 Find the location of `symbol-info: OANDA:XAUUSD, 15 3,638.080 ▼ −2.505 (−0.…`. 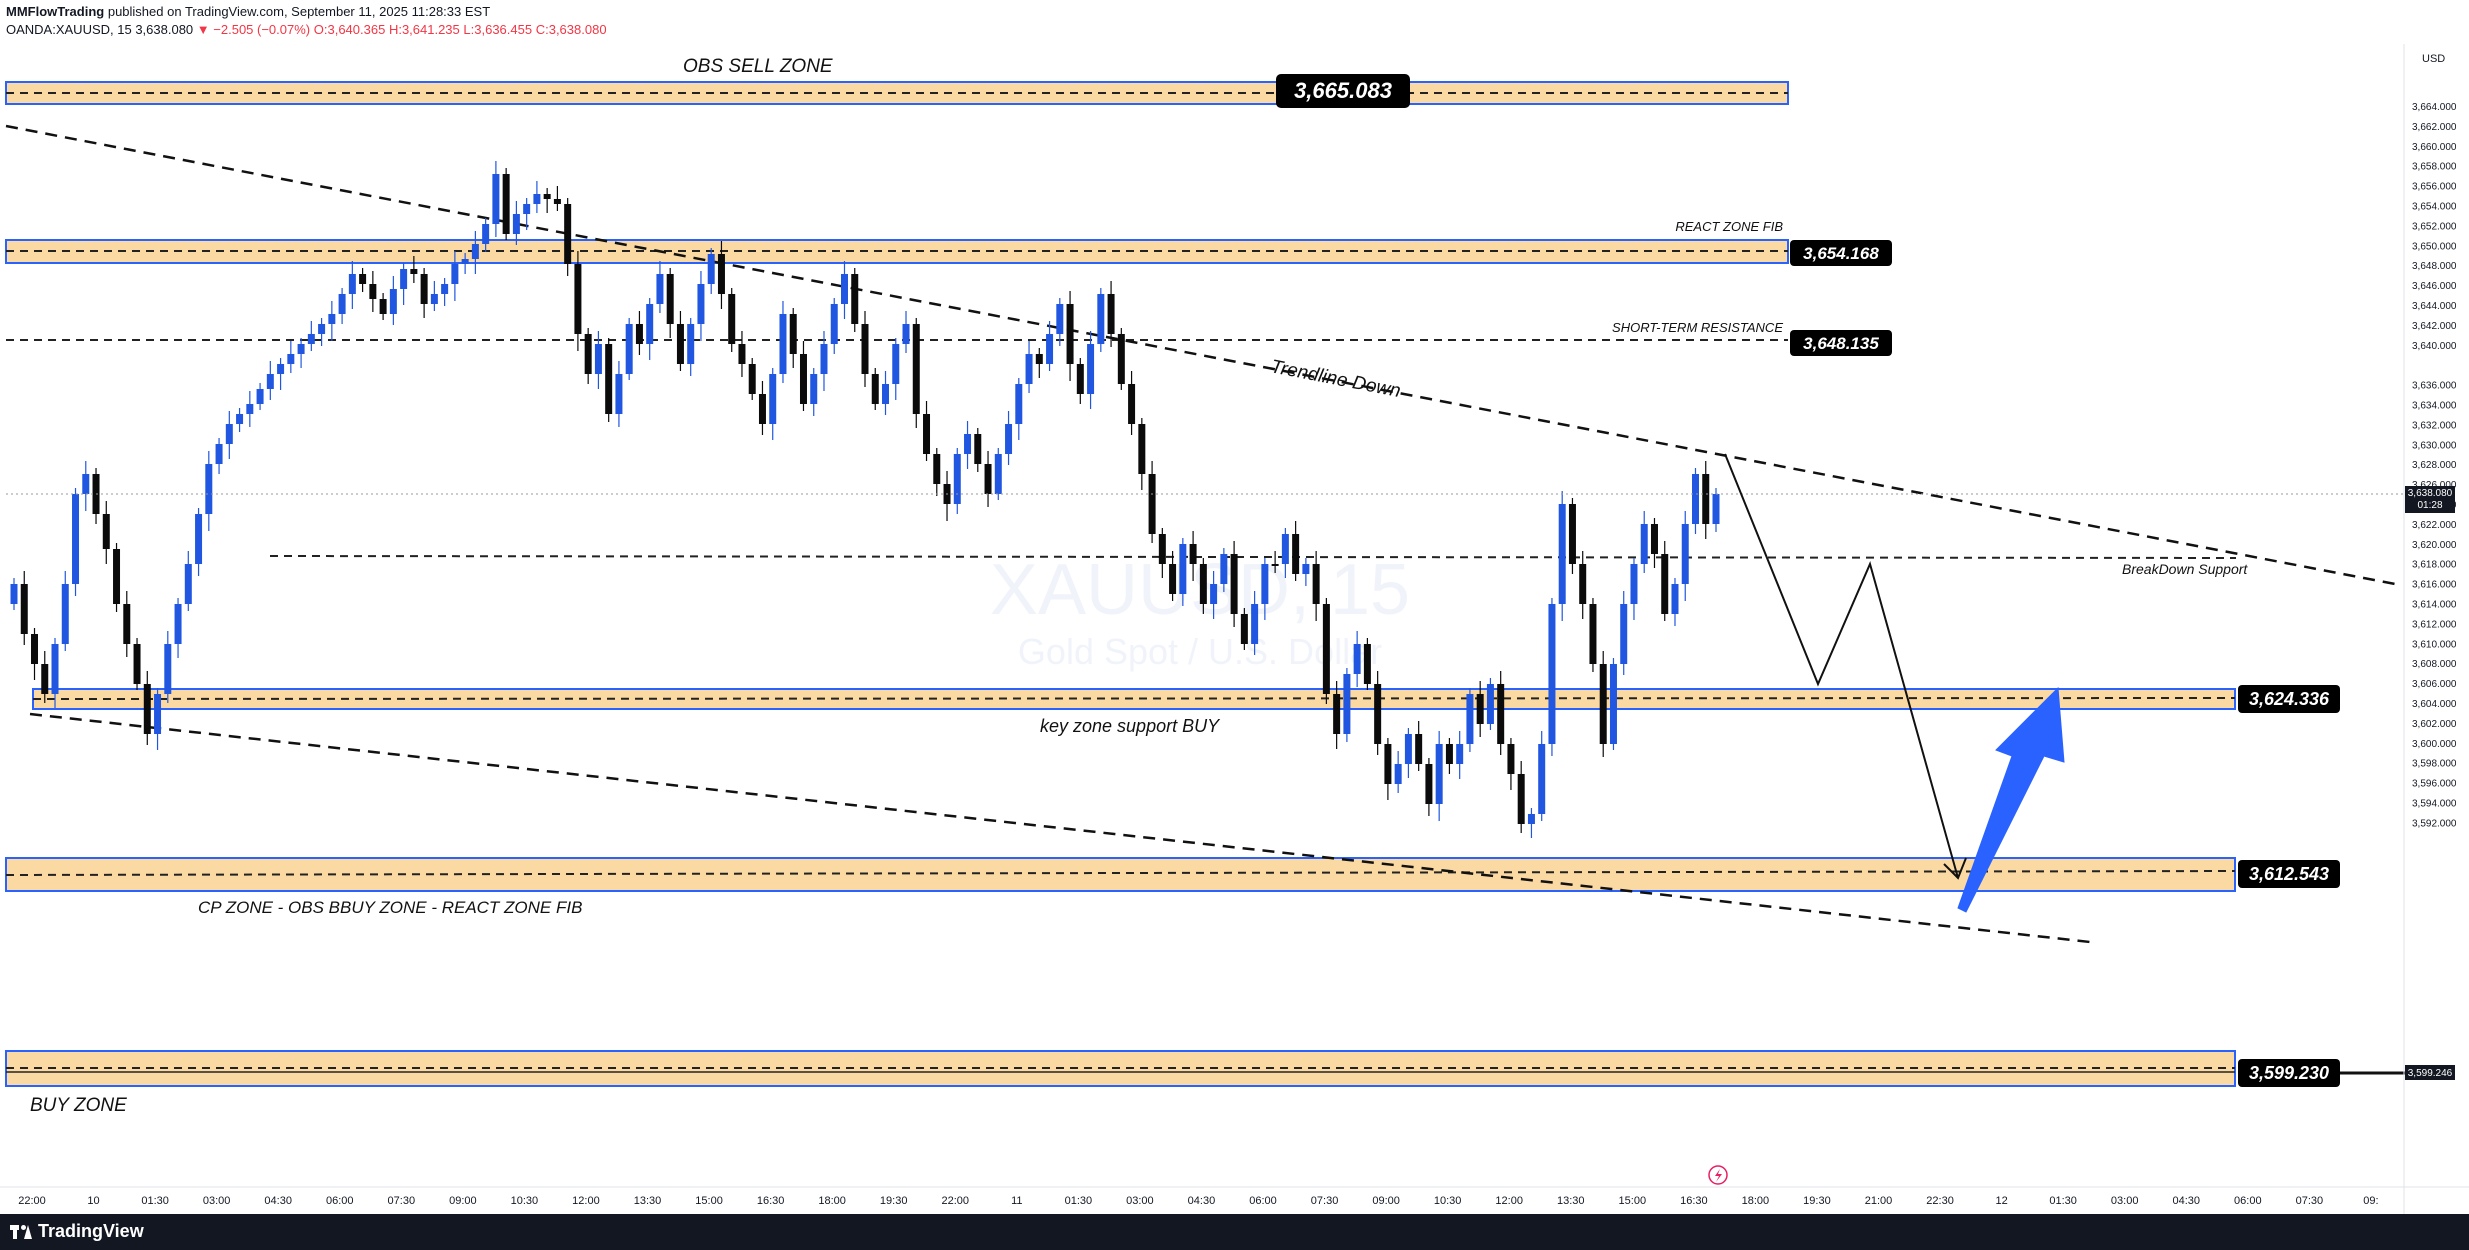

symbol-info: OANDA:XAUUSD, 15 3,638.080 ▼ −2.505 (−0.… is located at coordinates (306, 29).